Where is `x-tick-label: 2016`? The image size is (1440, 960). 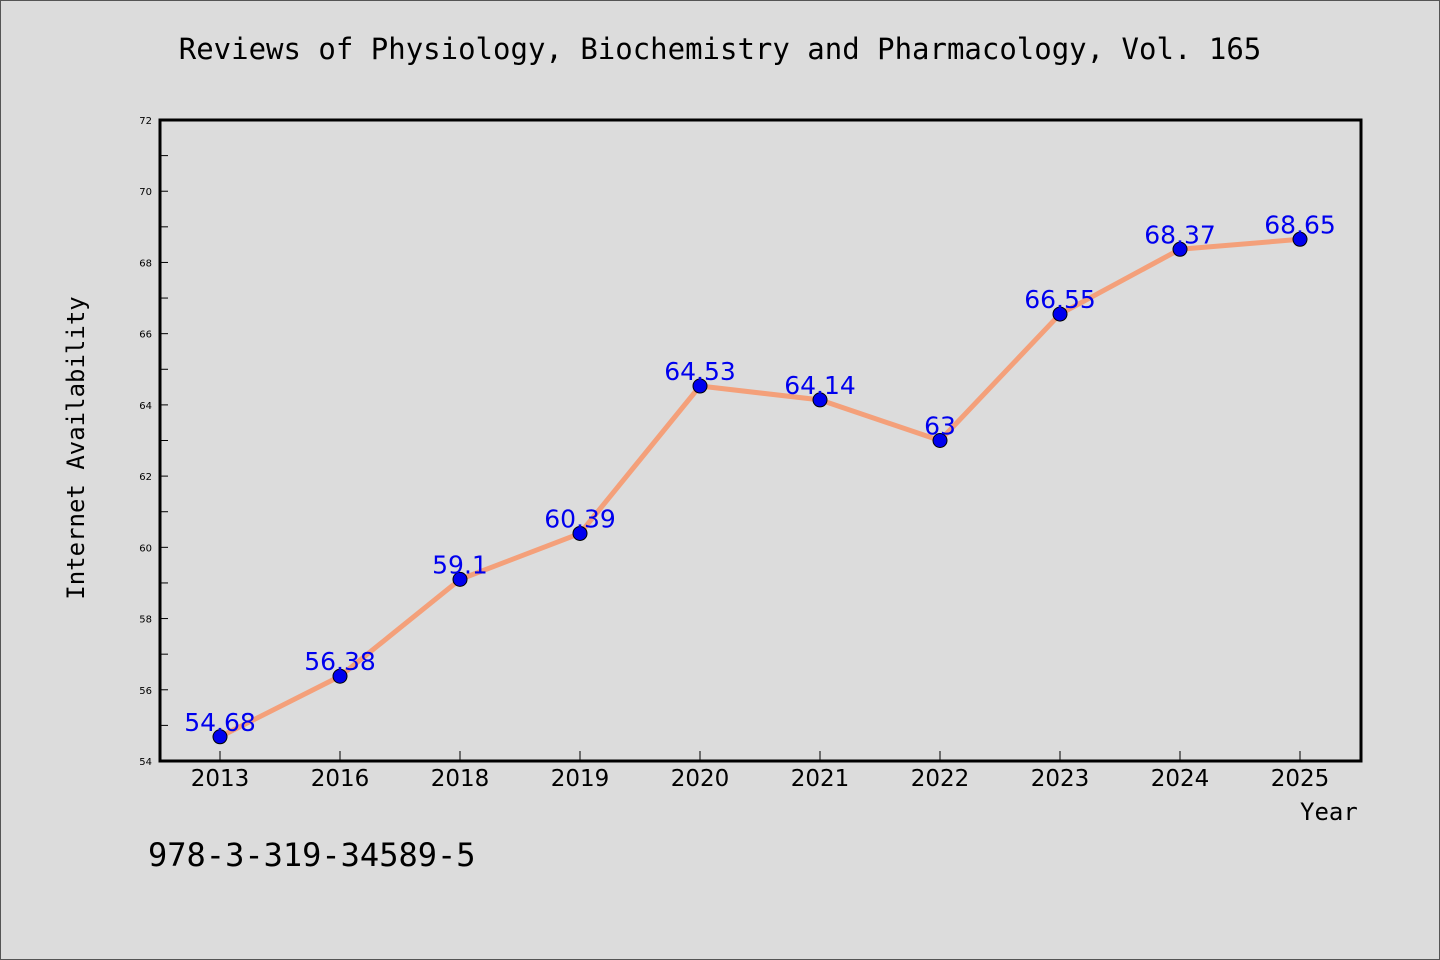
x-tick-label: 2016 is located at coordinates (340, 779).